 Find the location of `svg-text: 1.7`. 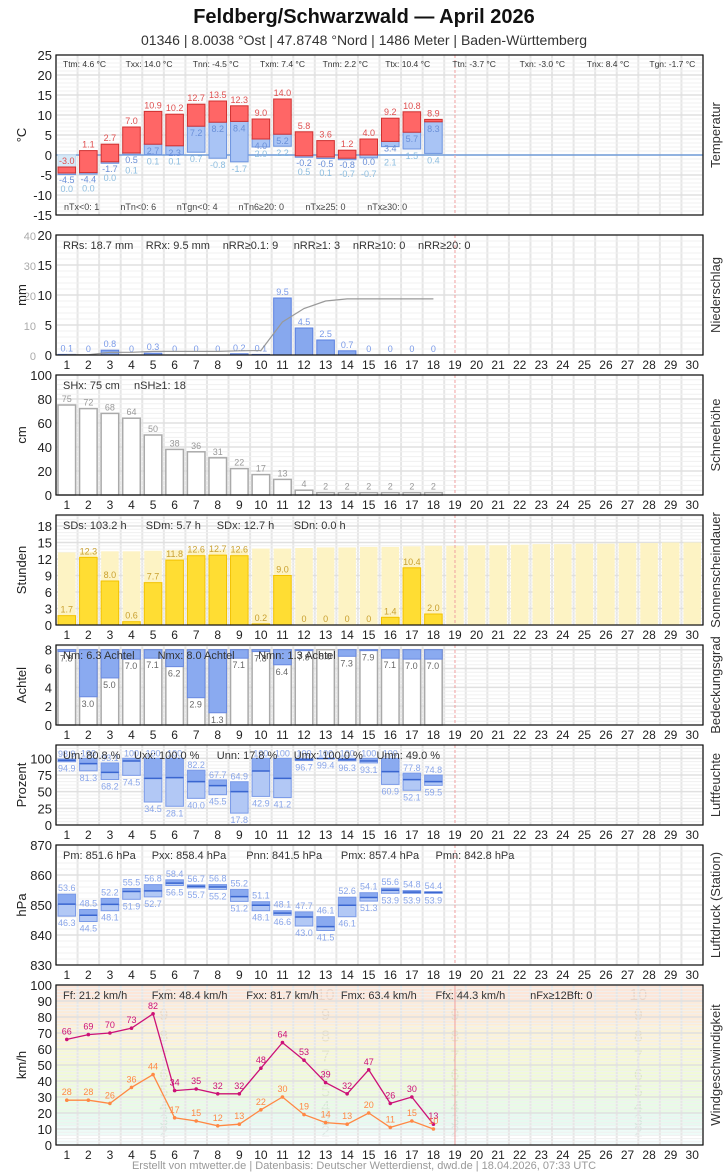

svg-text: 1.7 is located at coordinates (67, 610).